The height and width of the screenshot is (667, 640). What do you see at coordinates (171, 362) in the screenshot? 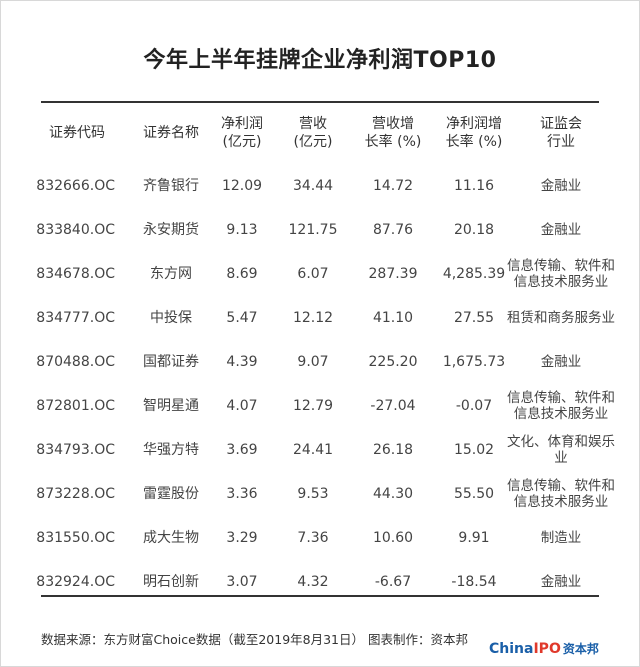
I see `cell-name: 国都证券` at bounding box center [171, 362].